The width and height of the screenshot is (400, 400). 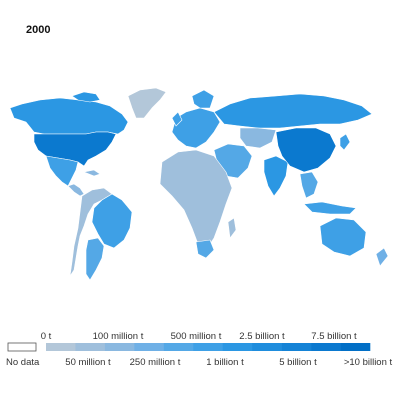 What do you see at coordinates (46, 336) in the screenshot?
I see `legend-top-label: 0 t` at bounding box center [46, 336].